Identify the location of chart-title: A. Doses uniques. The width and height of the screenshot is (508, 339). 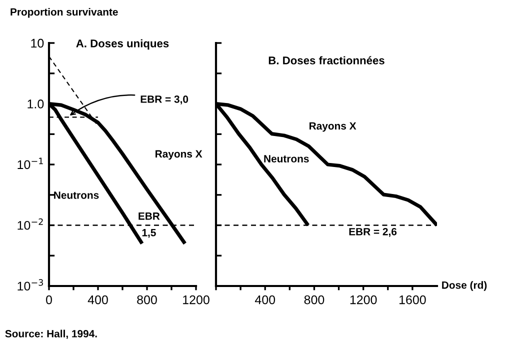
(122, 44).